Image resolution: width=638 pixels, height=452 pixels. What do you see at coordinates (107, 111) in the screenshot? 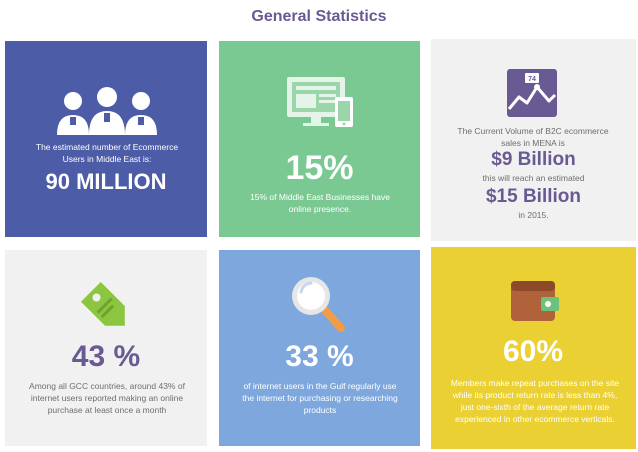
I see `users-group-icon` at bounding box center [107, 111].